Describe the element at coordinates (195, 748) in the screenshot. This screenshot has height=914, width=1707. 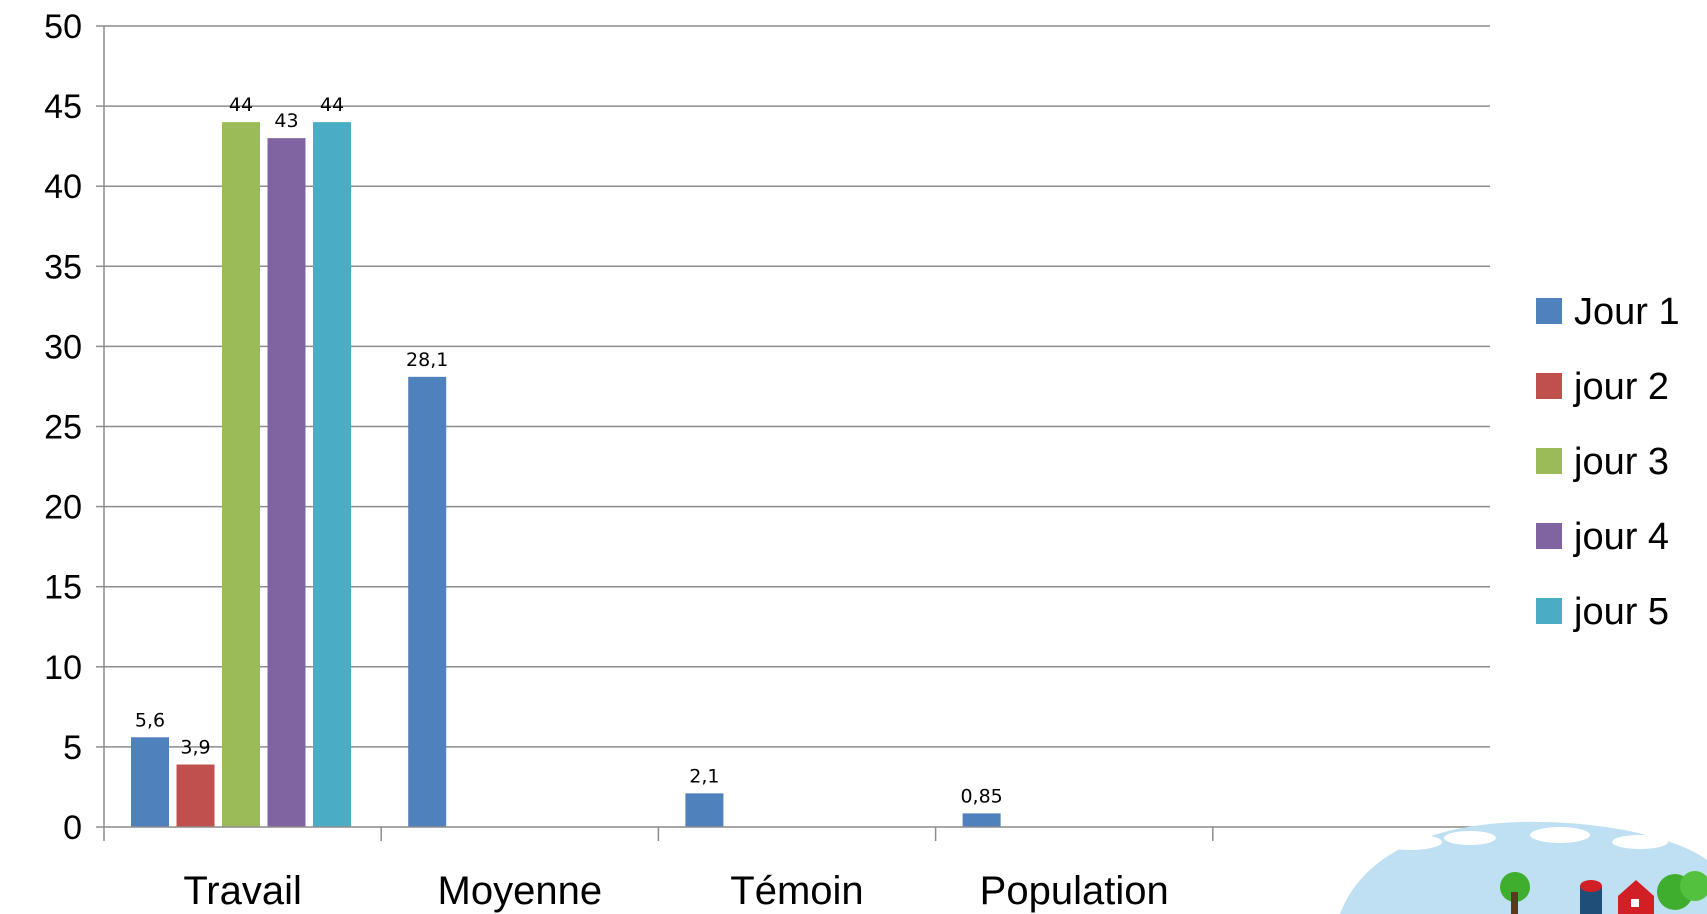
I see `data-label: 3,9` at that location.